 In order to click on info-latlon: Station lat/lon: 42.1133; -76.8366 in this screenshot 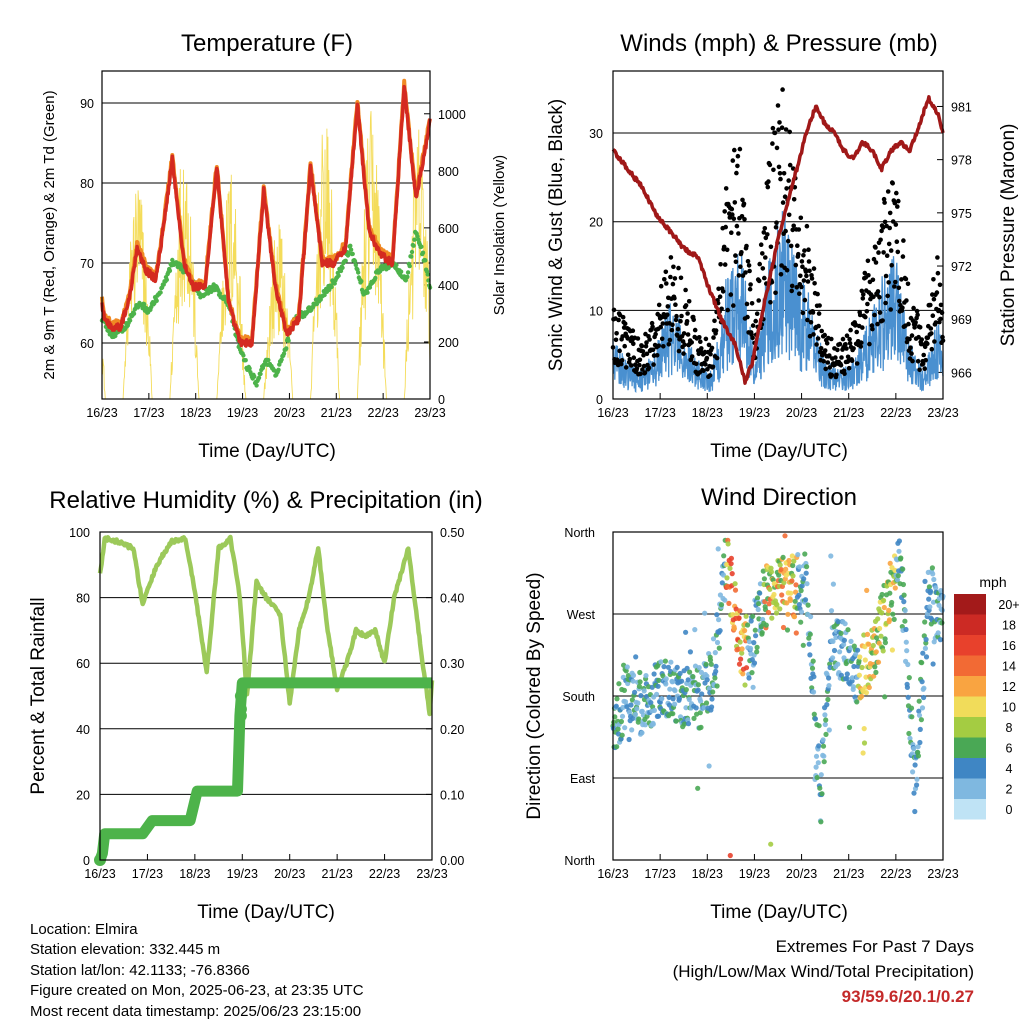, I will do `click(140, 970)`.